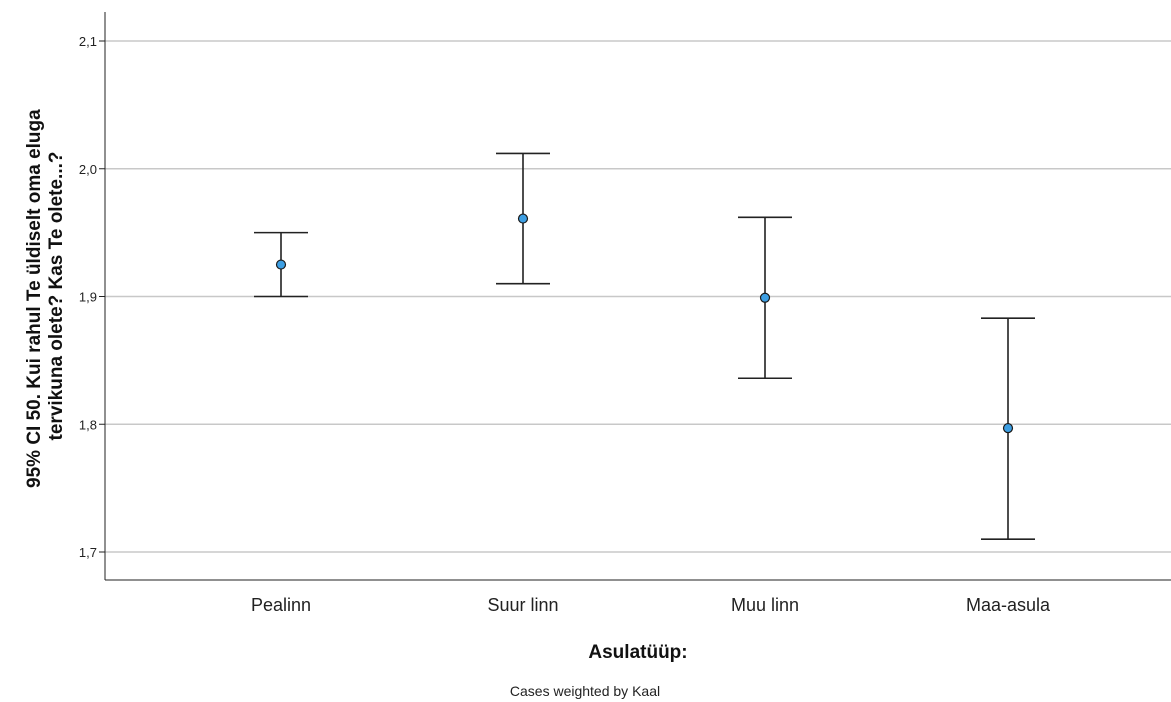 The height and width of the screenshot is (702, 1171). Describe the element at coordinates (88, 424) in the screenshot. I see `y-tick-label: 1,8` at that location.